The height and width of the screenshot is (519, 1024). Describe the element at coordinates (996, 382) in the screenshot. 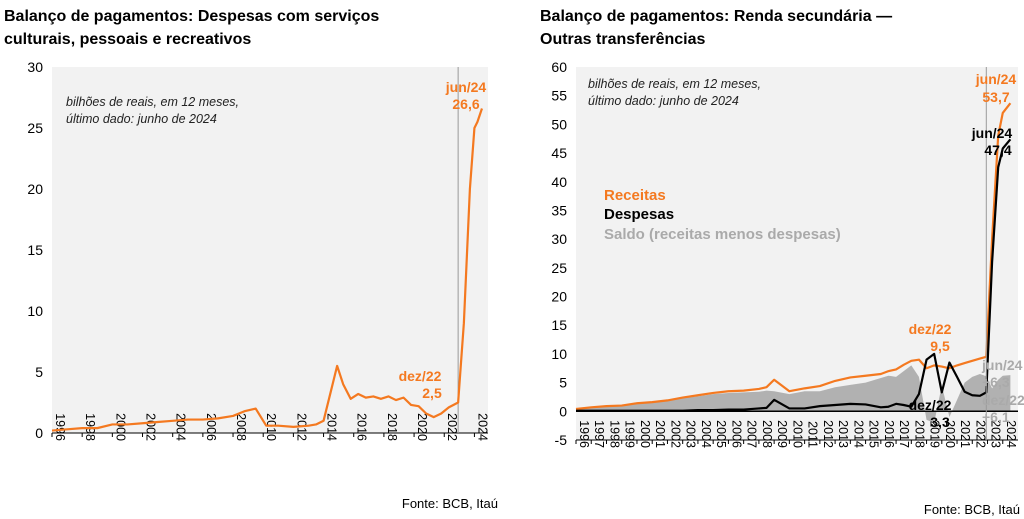

I see `right-annotation-saldo-jun24-value: +6,3` at that location.